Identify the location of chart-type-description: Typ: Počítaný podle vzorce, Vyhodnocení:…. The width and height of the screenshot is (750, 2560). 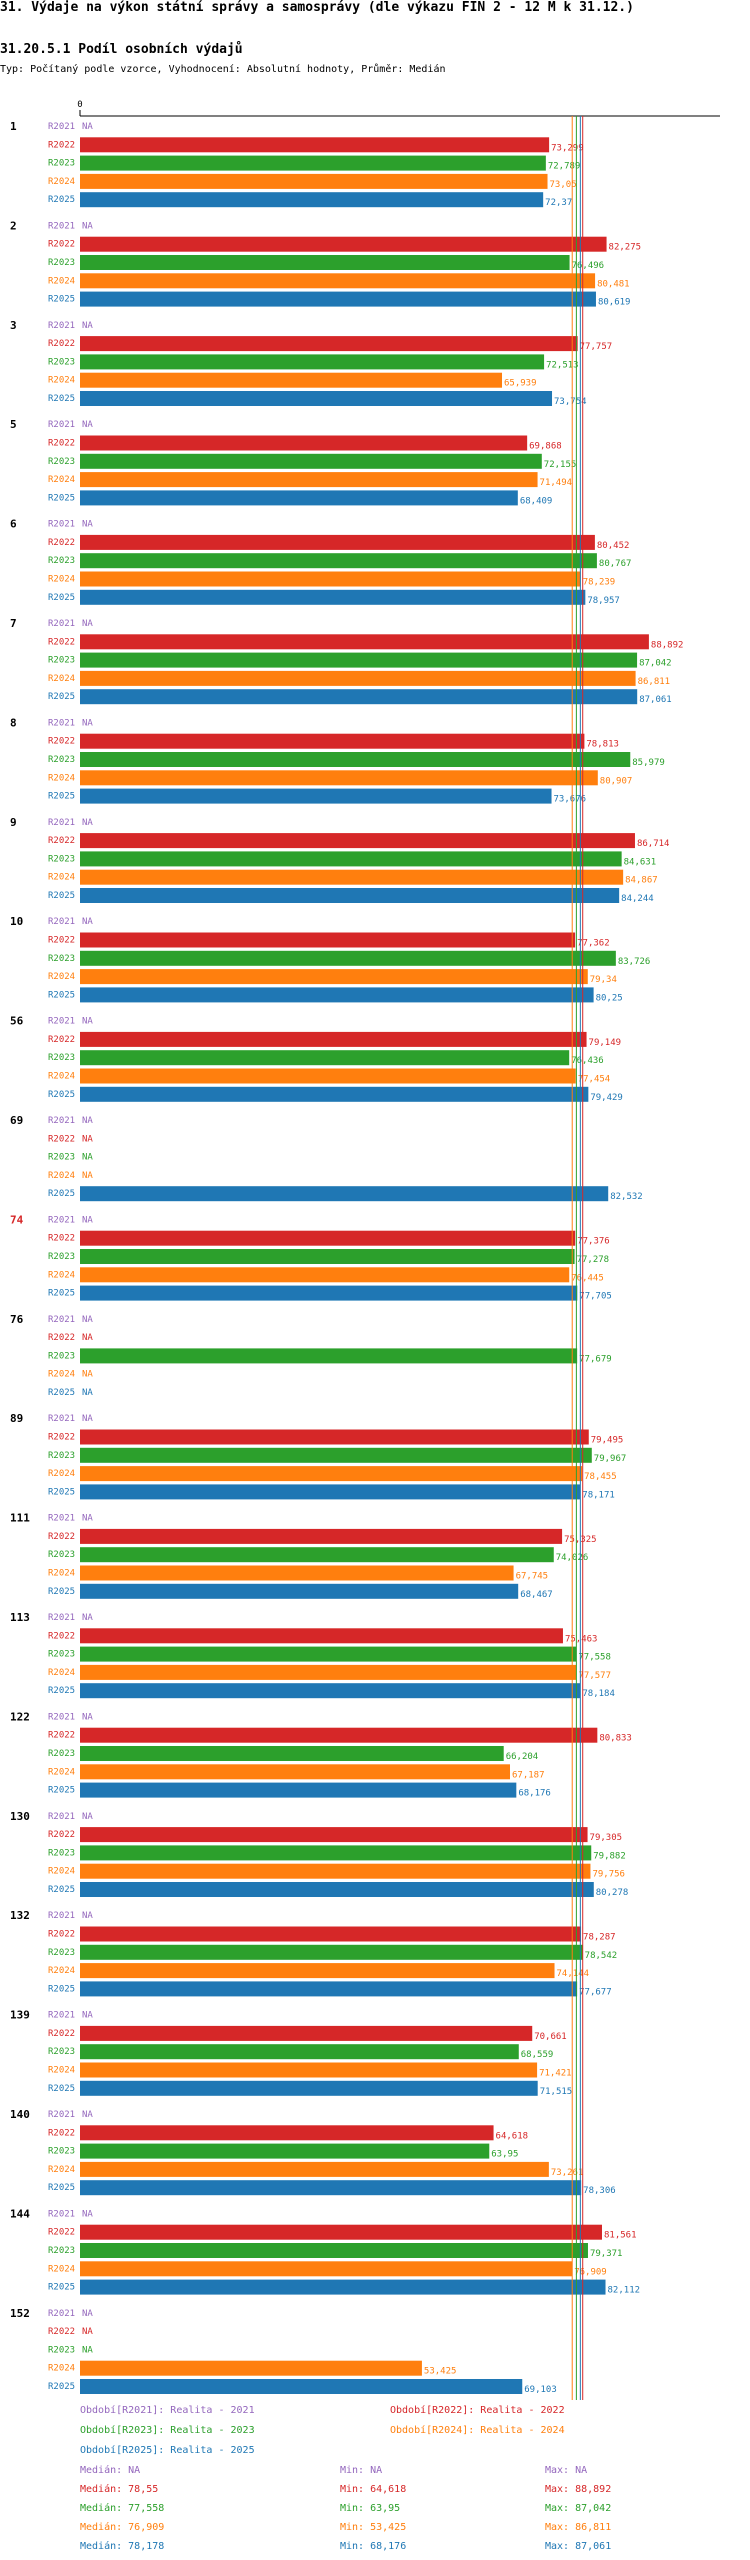
(223, 69).